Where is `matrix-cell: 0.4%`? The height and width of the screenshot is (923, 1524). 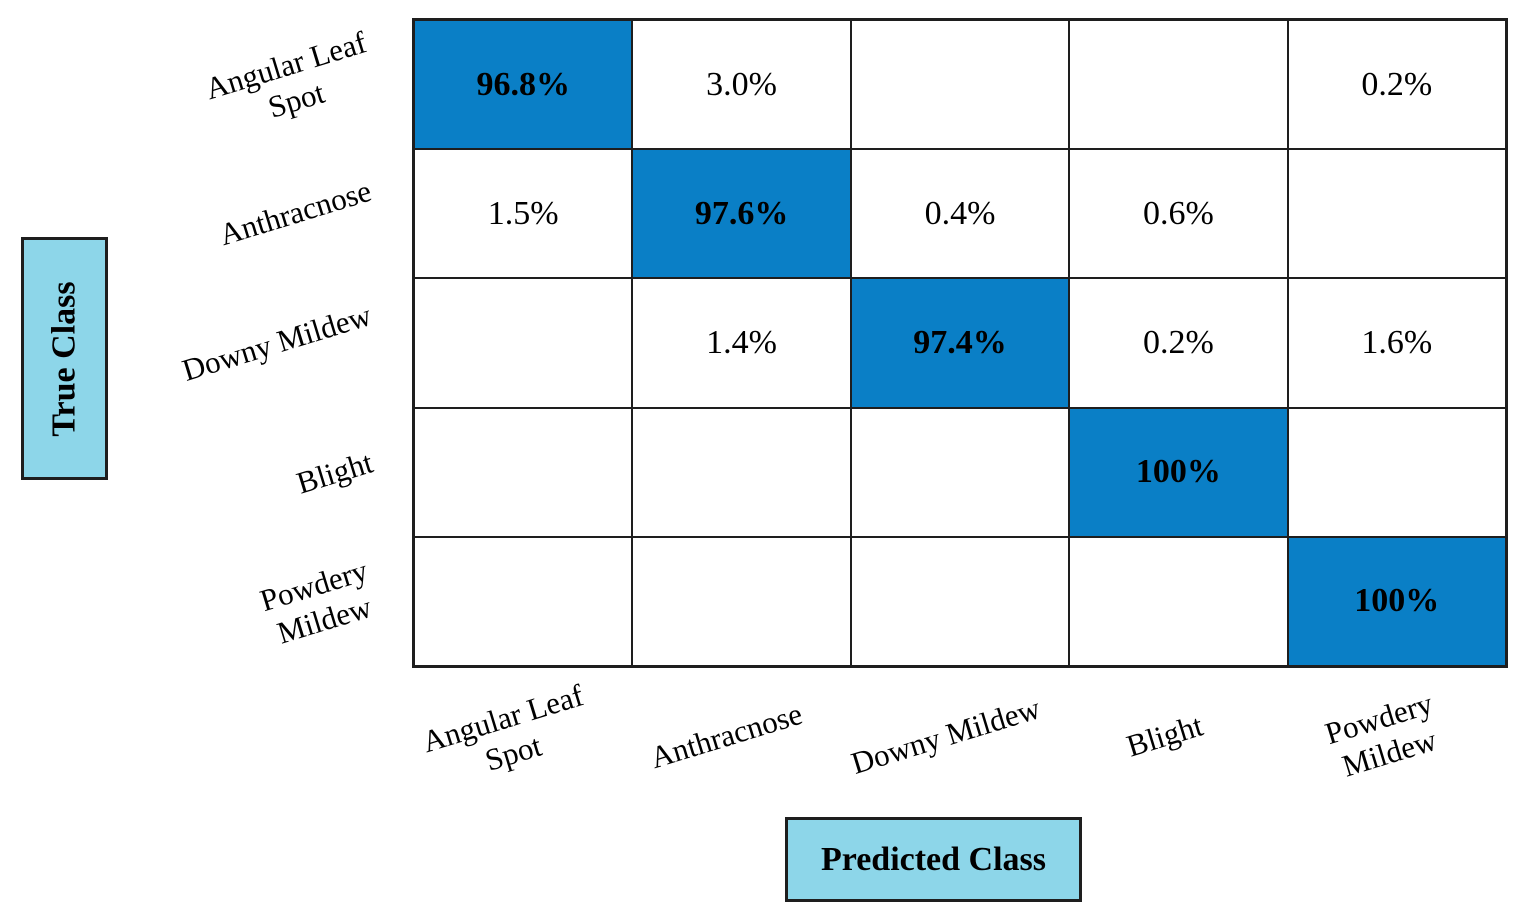 matrix-cell: 0.4% is located at coordinates (960, 214).